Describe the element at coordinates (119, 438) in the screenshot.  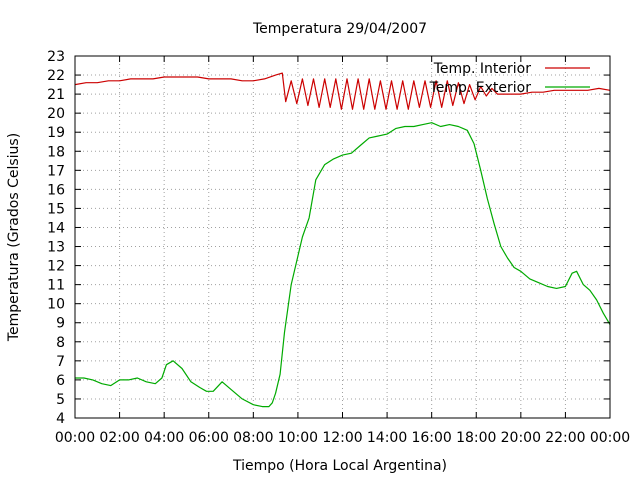
I see `x-tick-label: 02:00` at that location.